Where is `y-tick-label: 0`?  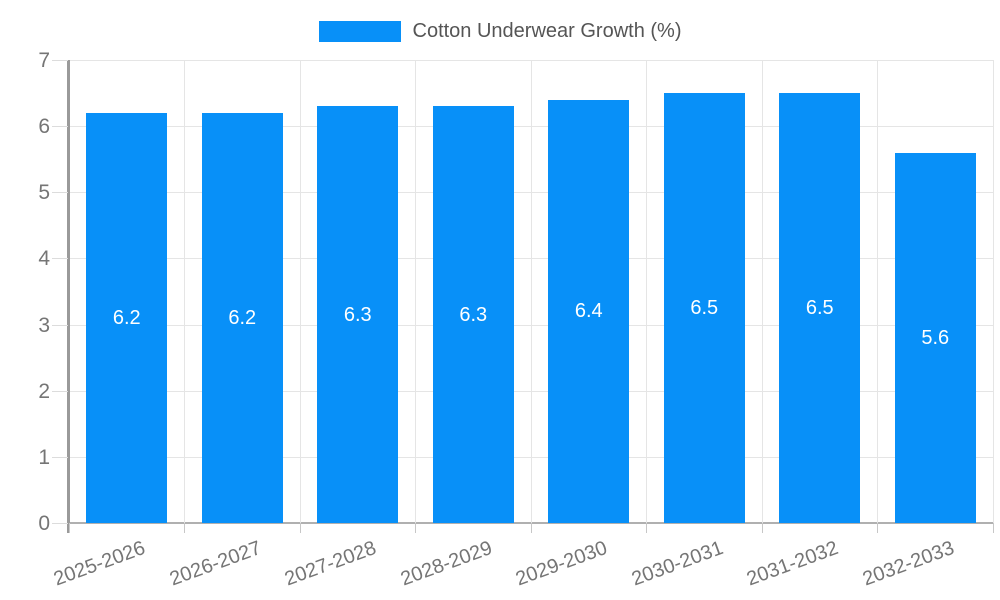
y-tick-label: 0 is located at coordinates (44, 523).